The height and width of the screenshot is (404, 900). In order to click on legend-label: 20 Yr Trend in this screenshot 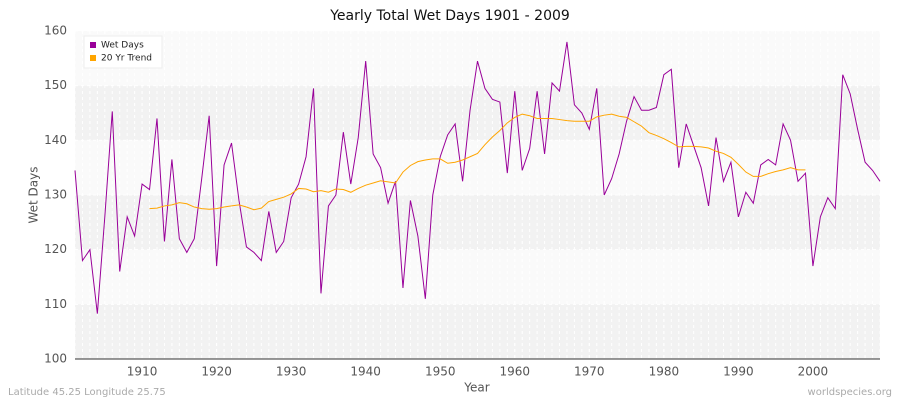, I will do `click(126, 59)`.